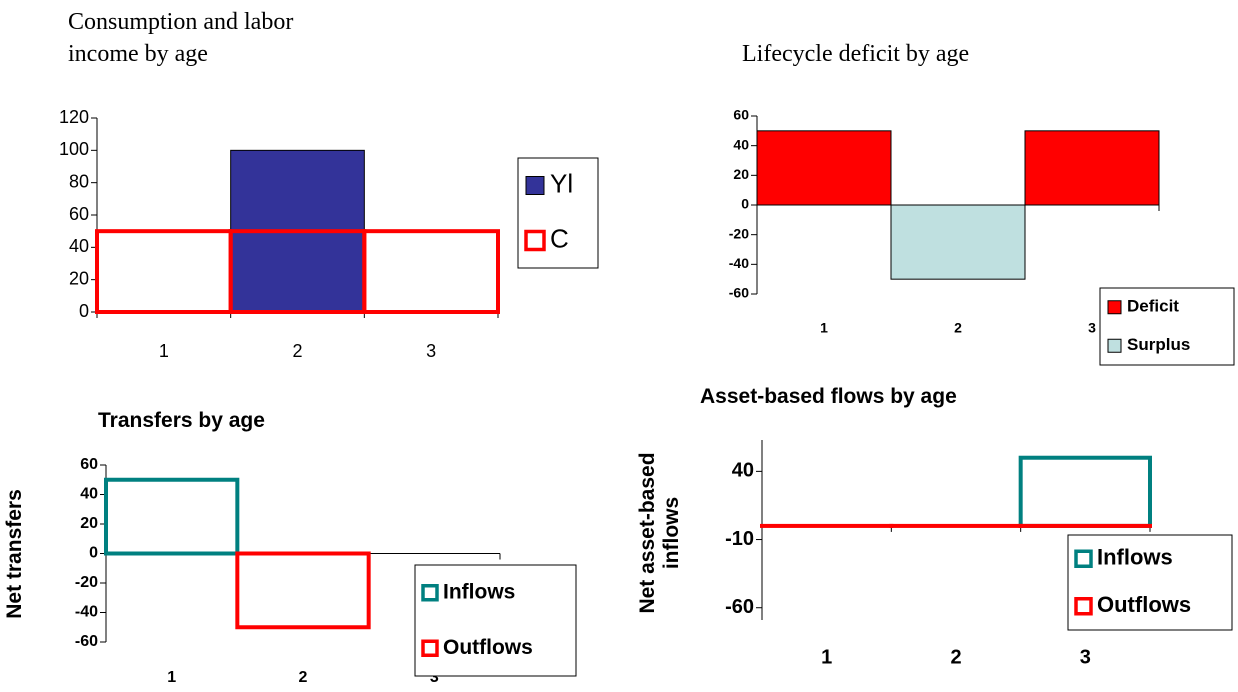 Image resolution: width=1238 pixels, height=692 pixels. What do you see at coordinates (559, 238) in the screenshot?
I see `legend-label: C` at bounding box center [559, 238].